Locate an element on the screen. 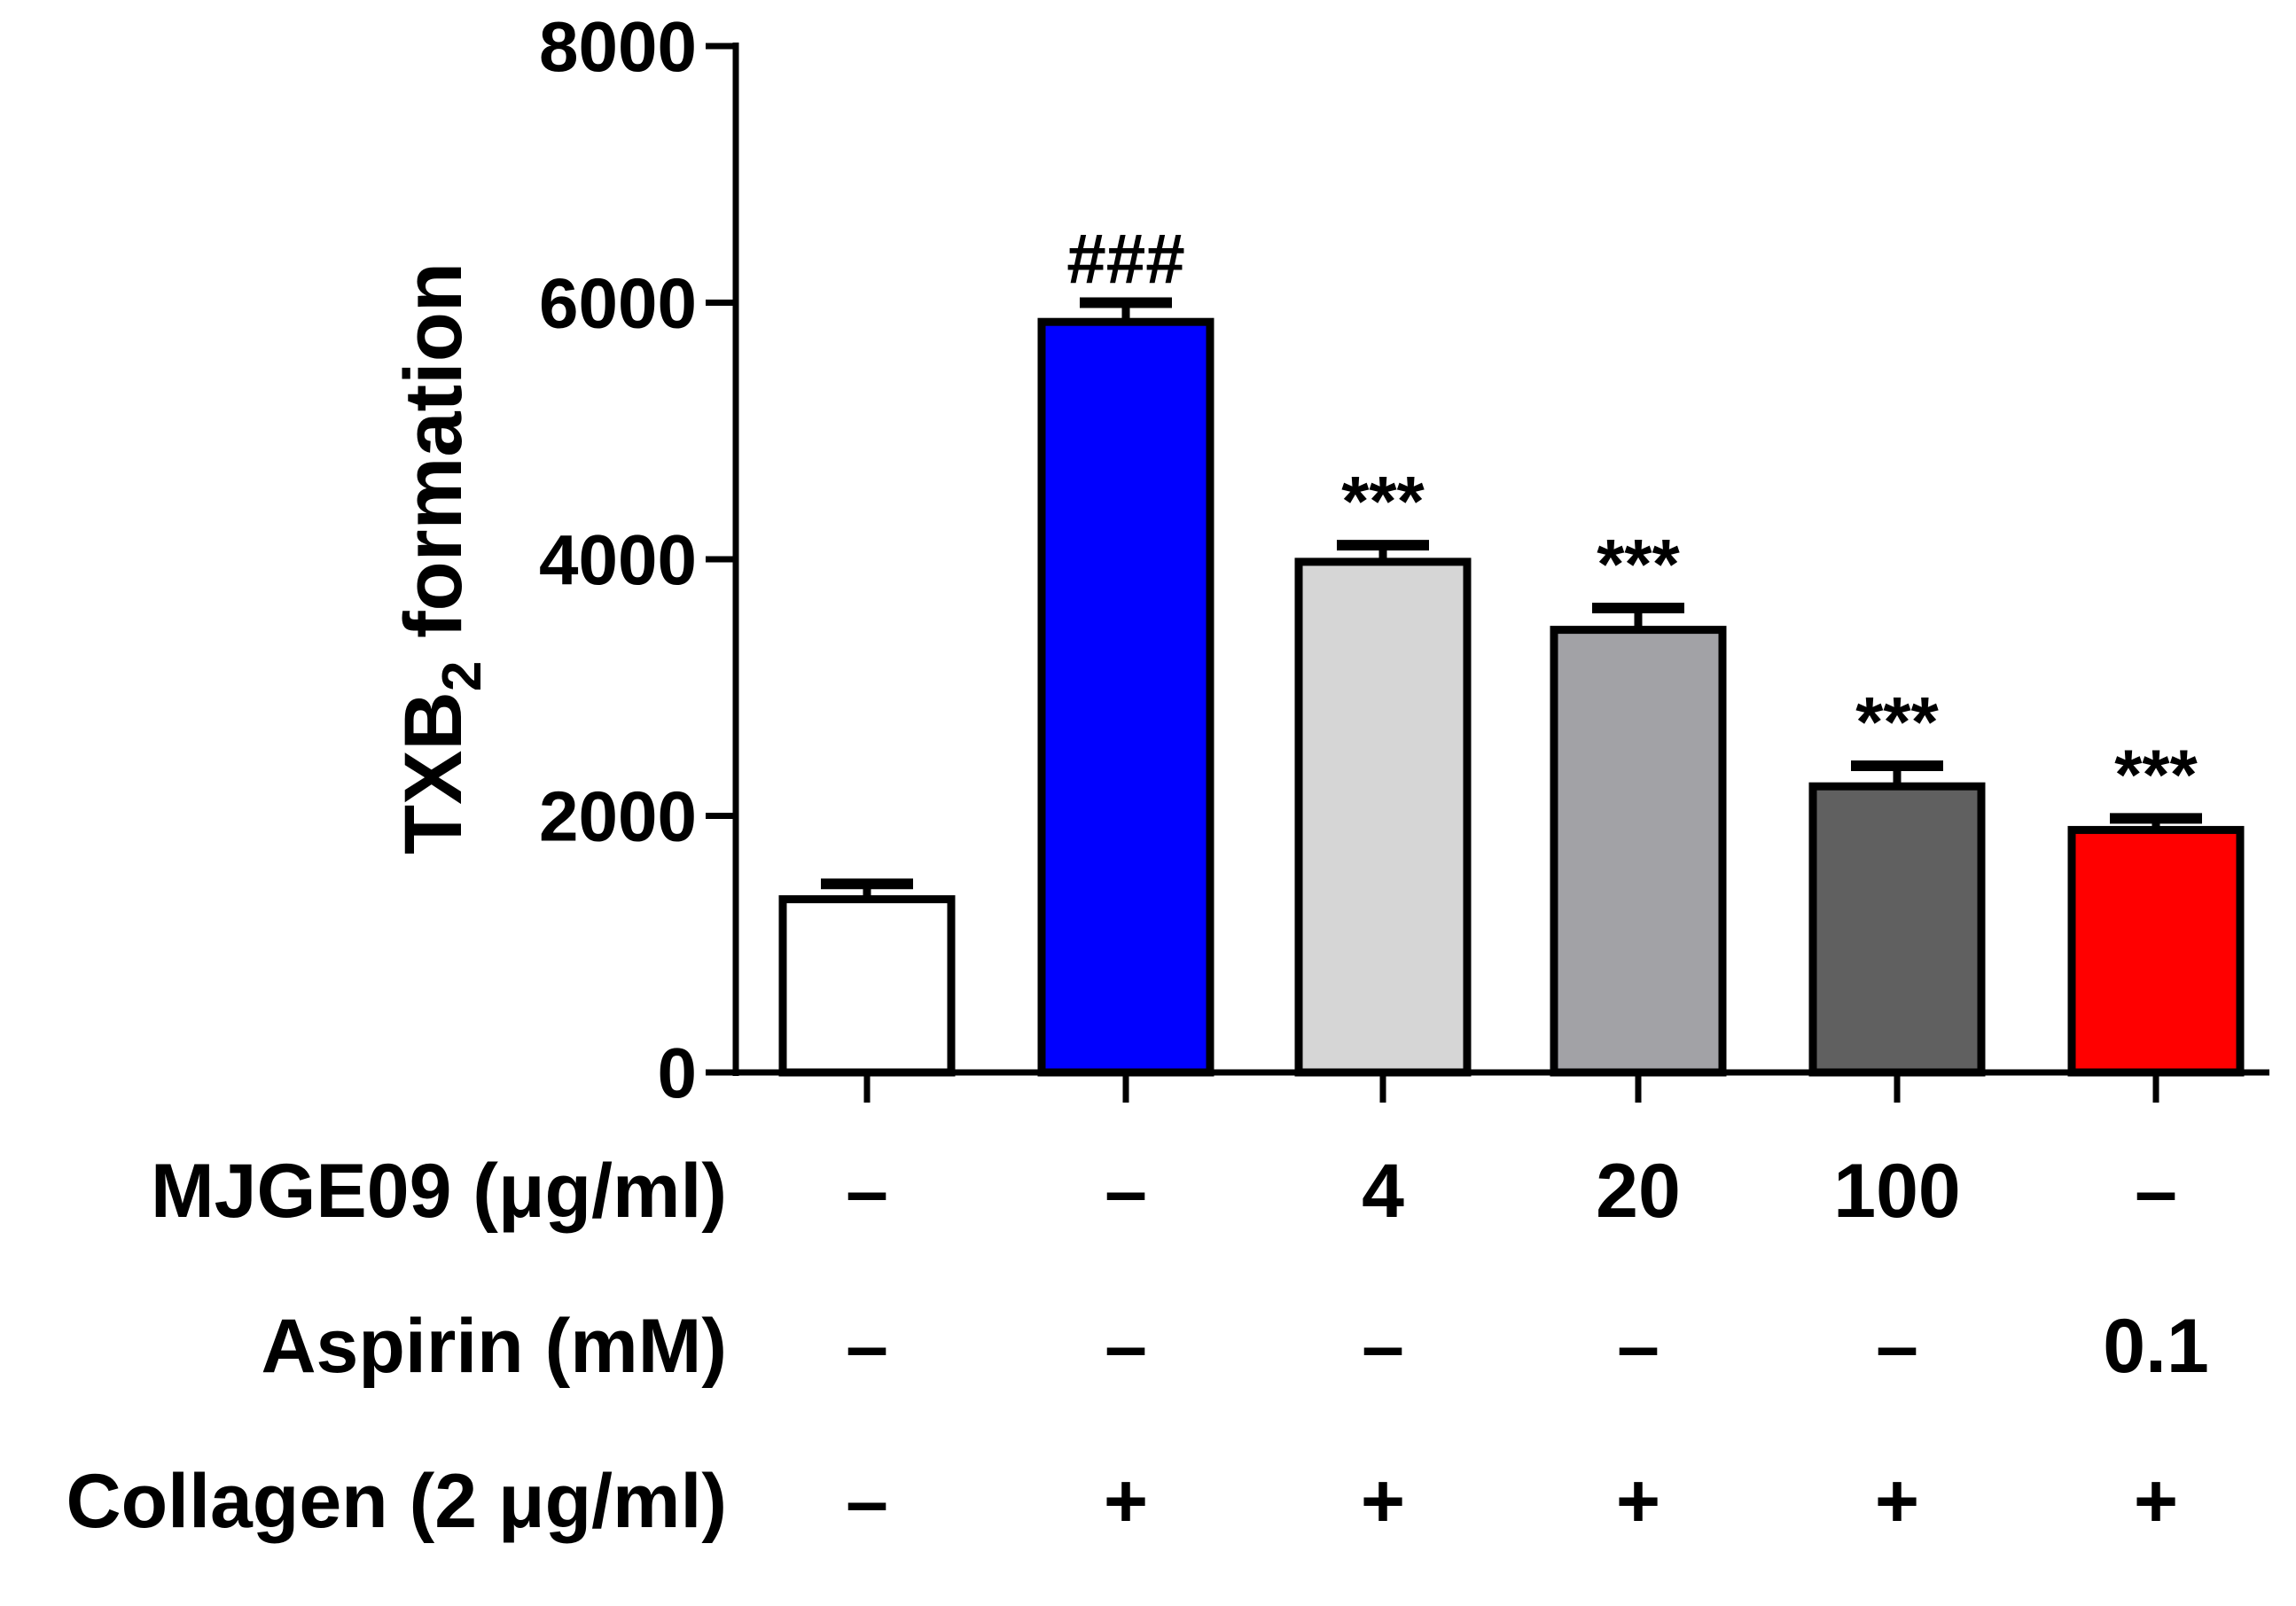 Image resolution: width=2296 pixels, height=1606 pixels. treatment-cell: 4 is located at coordinates (1383, 1191).